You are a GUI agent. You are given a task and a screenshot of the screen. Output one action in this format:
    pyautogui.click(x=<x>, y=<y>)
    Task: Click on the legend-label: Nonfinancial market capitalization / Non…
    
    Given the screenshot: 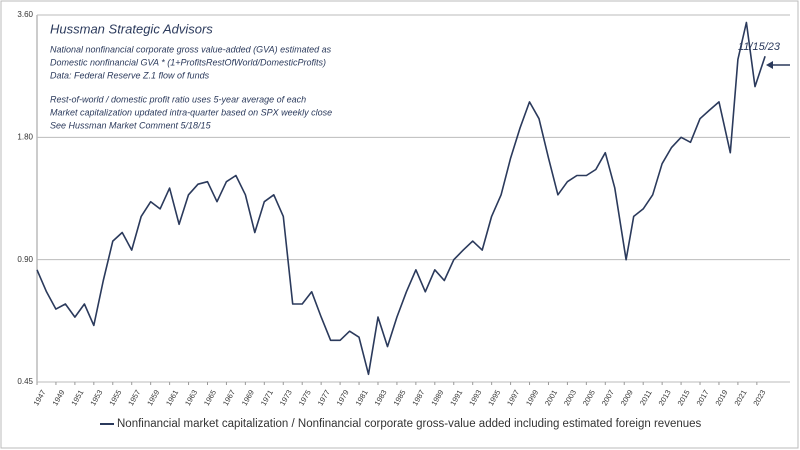 What is the action you would take?
    pyautogui.click(x=409, y=424)
    